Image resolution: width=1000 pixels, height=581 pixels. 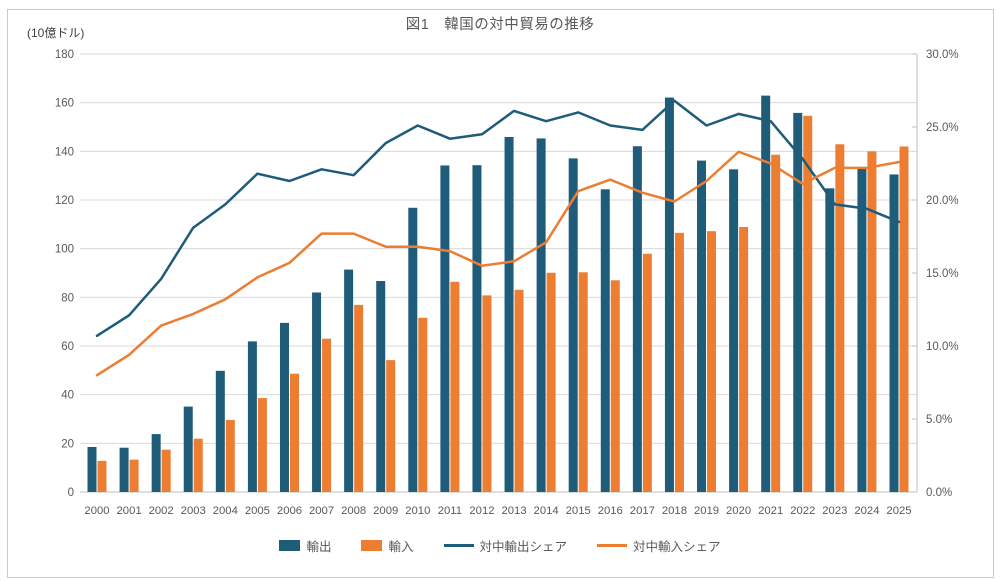 What do you see at coordinates (458, 545) in the screenshot?
I see `export-share-line-swatch` at bounding box center [458, 545].